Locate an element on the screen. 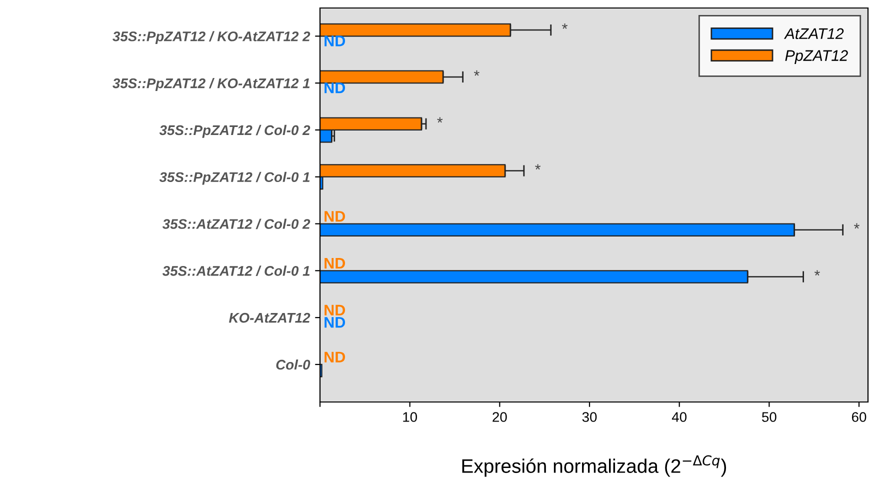 This screenshot has height=494, width=878. y-tick-label: 35S::AtZAT12 / Col-0 1 is located at coordinates (236, 271).